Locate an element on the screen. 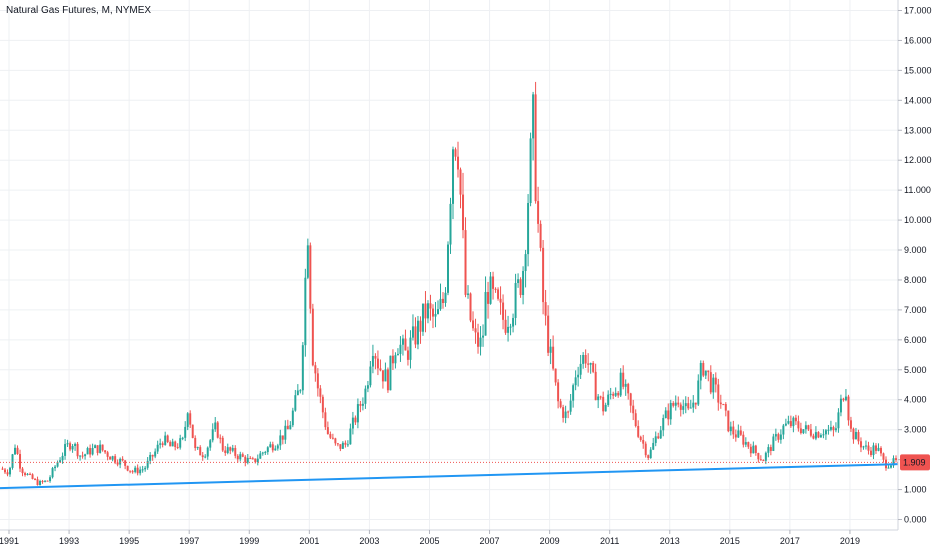  y-tick-label: 15.000 is located at coordinates (918, 70).